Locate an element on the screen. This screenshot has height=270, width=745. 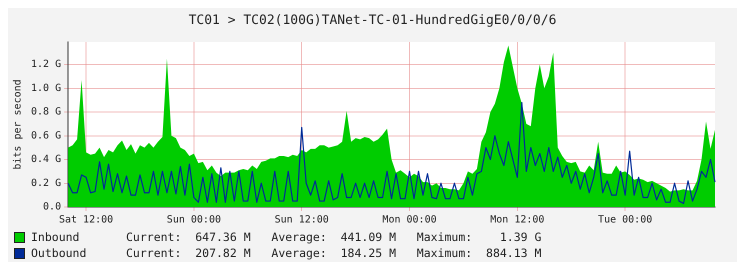
x-tick-label: Mon 12:00 is located at coordinates (517, 220).